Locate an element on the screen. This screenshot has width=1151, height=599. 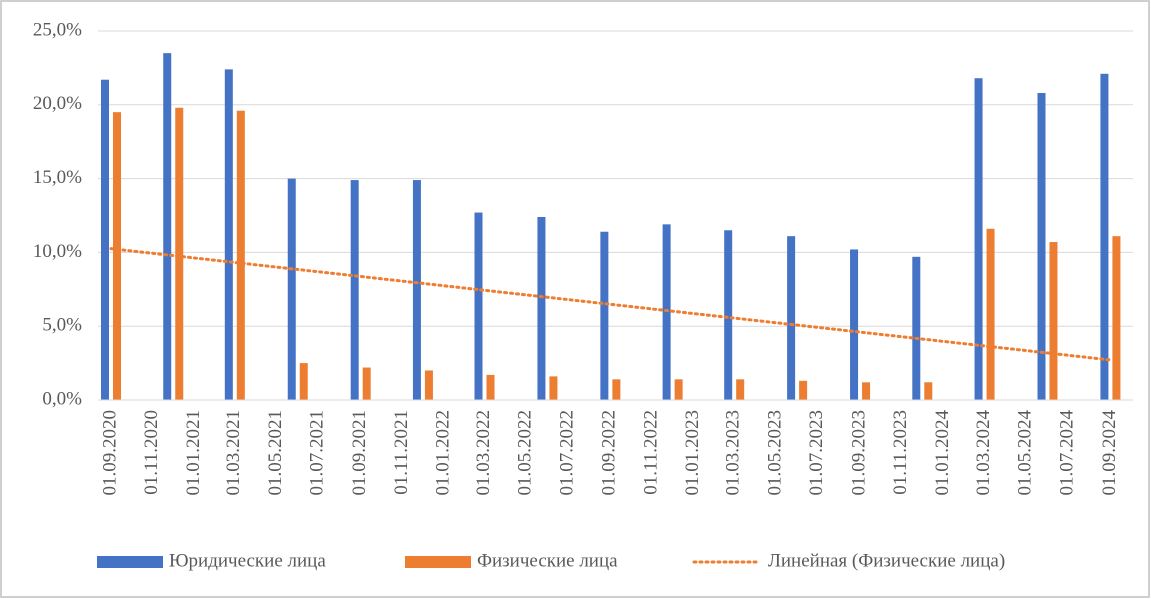
x-tick-label: 01.07.2023 is located at coordinates (816, 453).